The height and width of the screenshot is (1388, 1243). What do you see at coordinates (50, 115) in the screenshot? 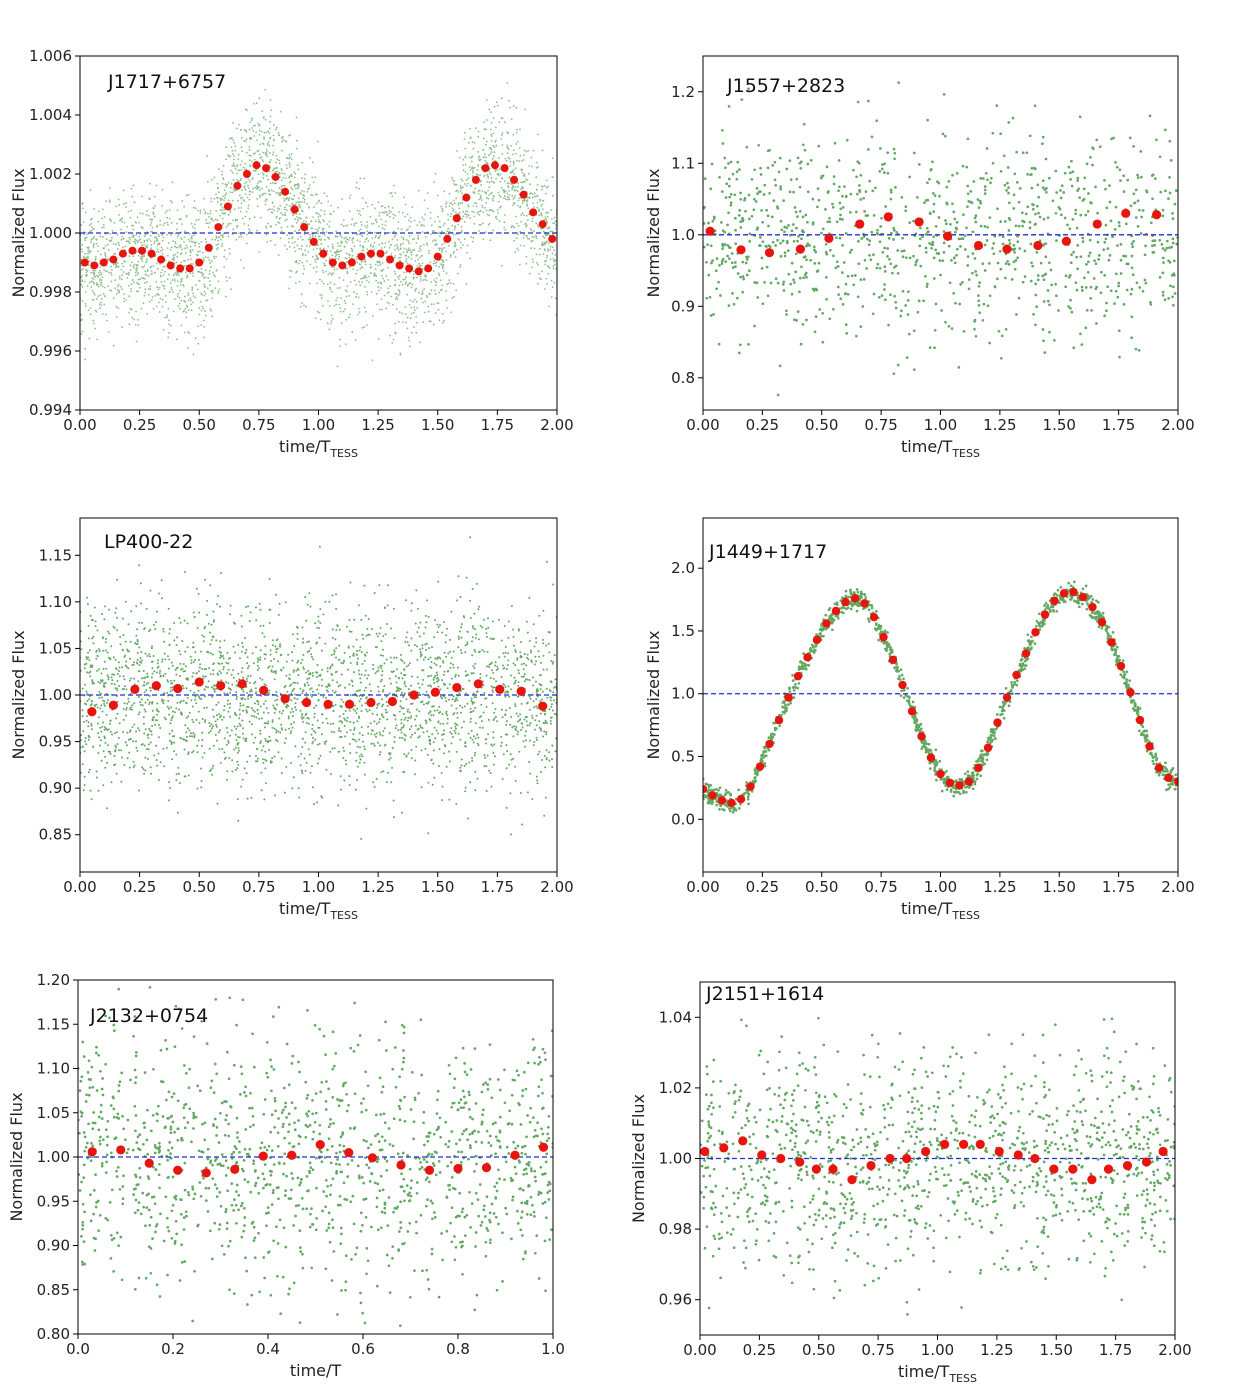
I see `y-tick-label: 1.004` at bounding box center [50, 115].